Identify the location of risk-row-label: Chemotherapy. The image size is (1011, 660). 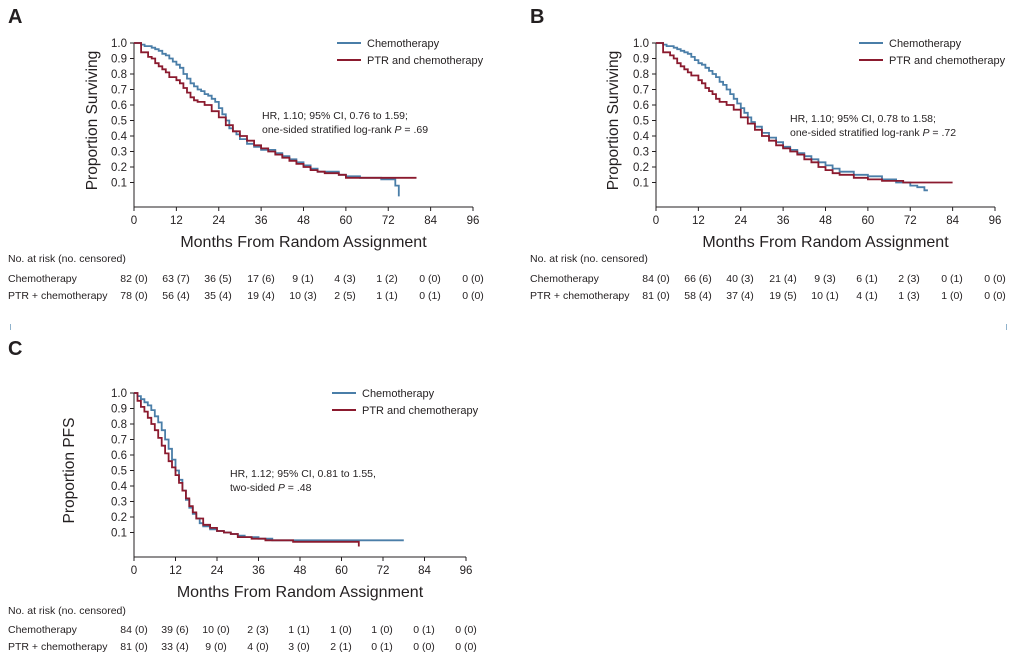
(43, 630).